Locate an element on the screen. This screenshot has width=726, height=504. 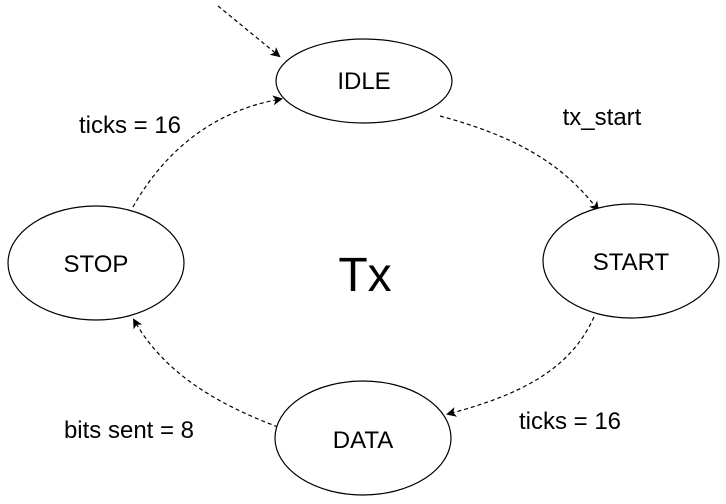
transition-start-to-data is located at coordinates (520, 366).